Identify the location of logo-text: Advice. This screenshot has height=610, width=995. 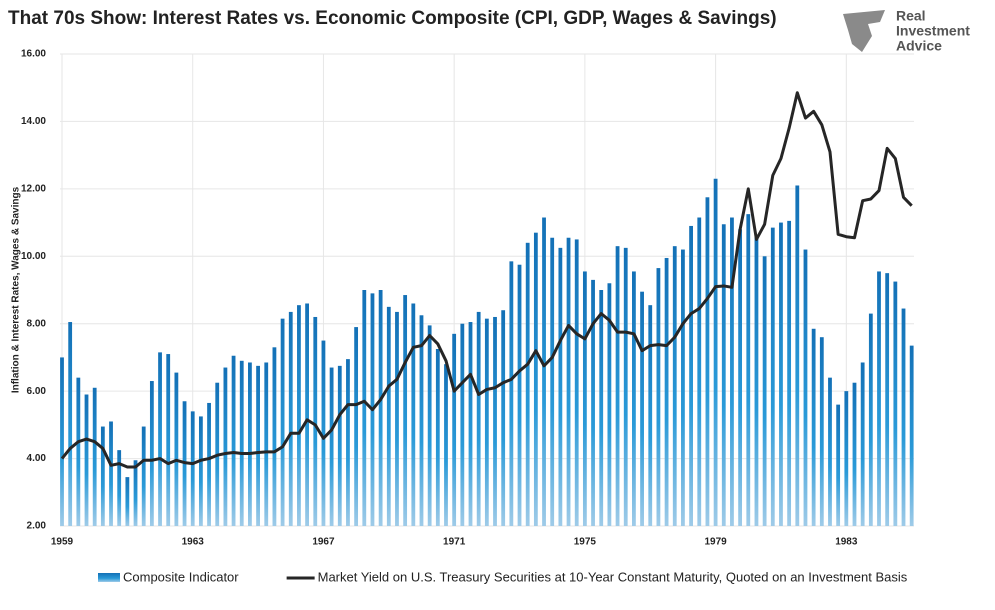
(919, 46).